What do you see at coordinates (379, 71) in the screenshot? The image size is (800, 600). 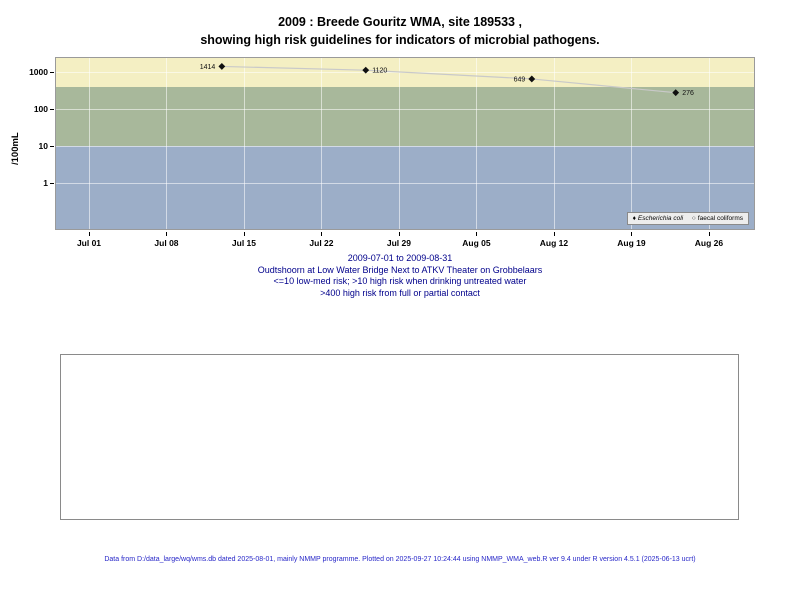 I see `data-point-label: 1120` at bounding box center [379, 71].